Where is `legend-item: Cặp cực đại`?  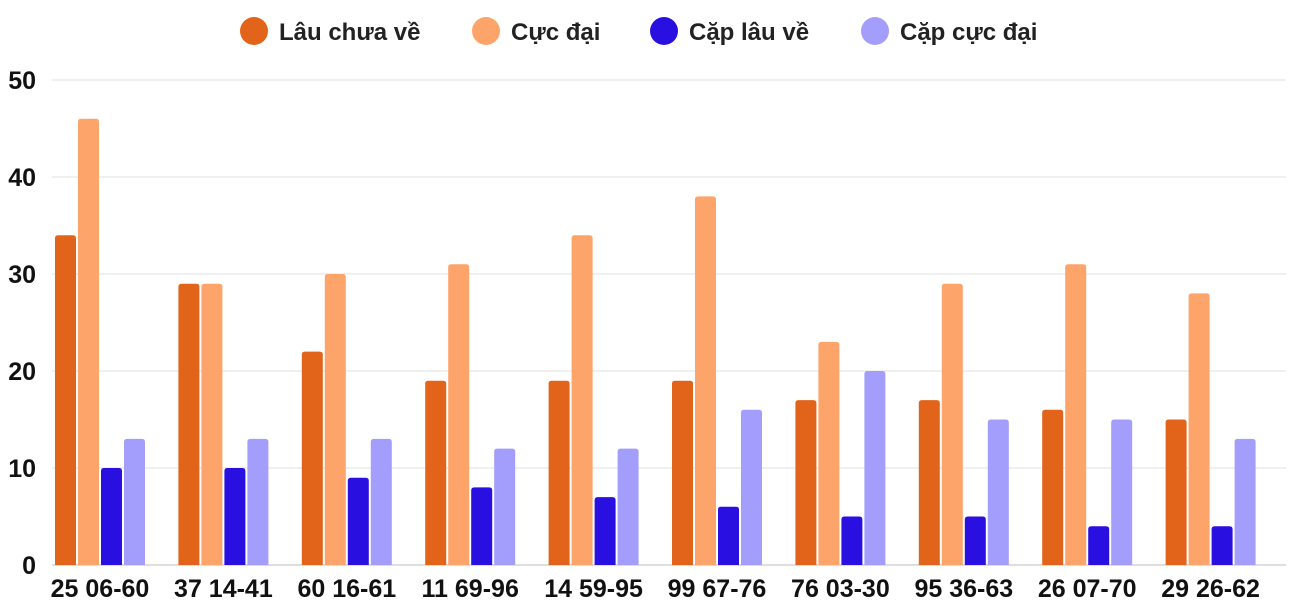 legend-item: Cặp cực đại is located at coordinates (949, 31).